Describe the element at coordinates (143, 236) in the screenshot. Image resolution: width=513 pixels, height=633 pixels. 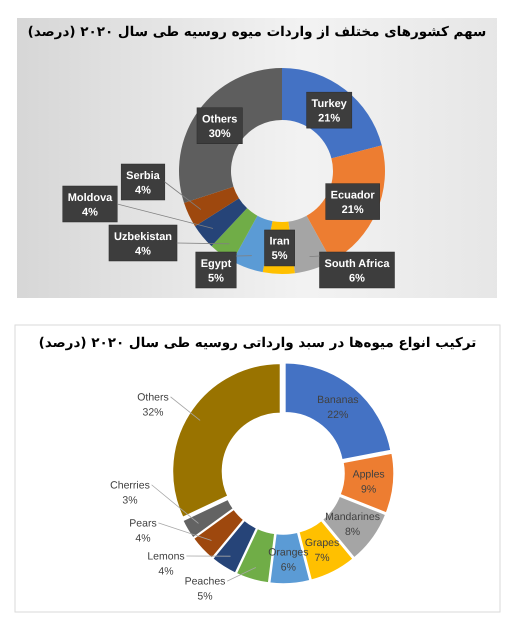
I see `slice-label: Uzbekistan` at that location.